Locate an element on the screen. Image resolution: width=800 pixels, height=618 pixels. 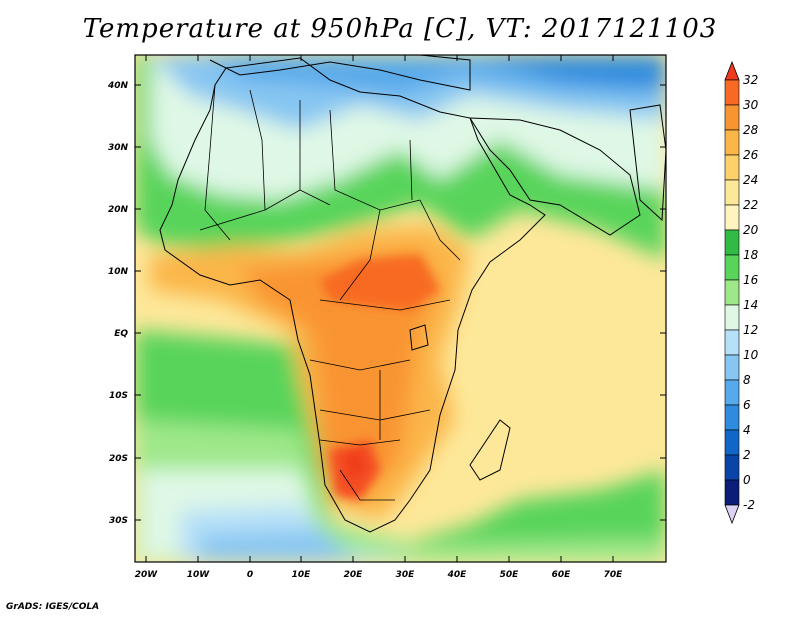
lat-label-eq: EQ is located at coordinates (121, 334).